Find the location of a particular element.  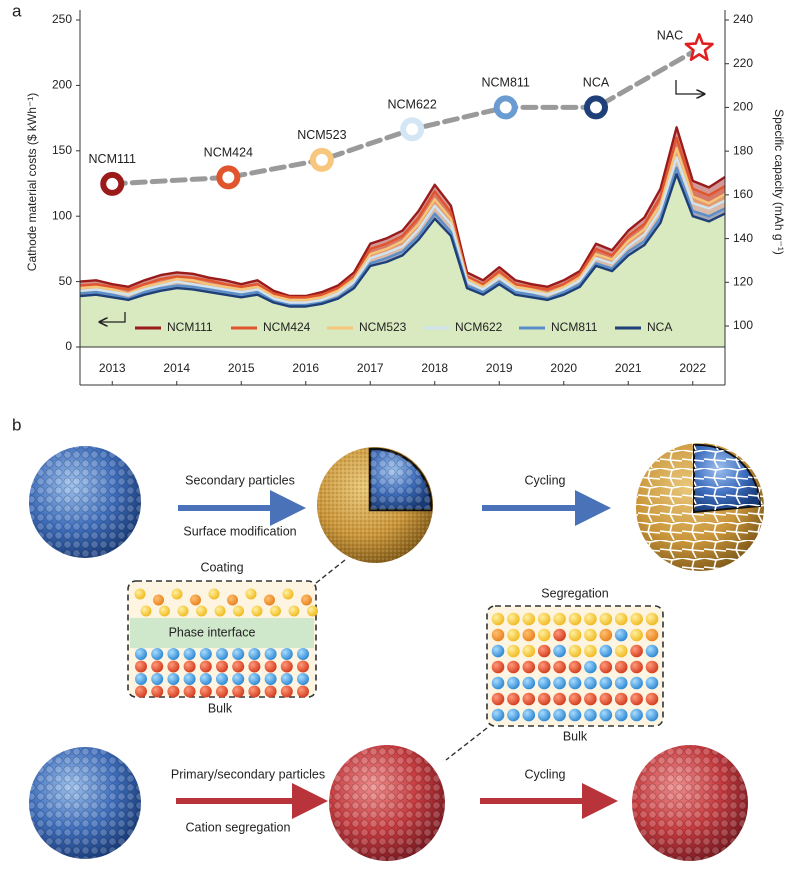

x-tick-label: 2020 is located at coordinates (563, 368).